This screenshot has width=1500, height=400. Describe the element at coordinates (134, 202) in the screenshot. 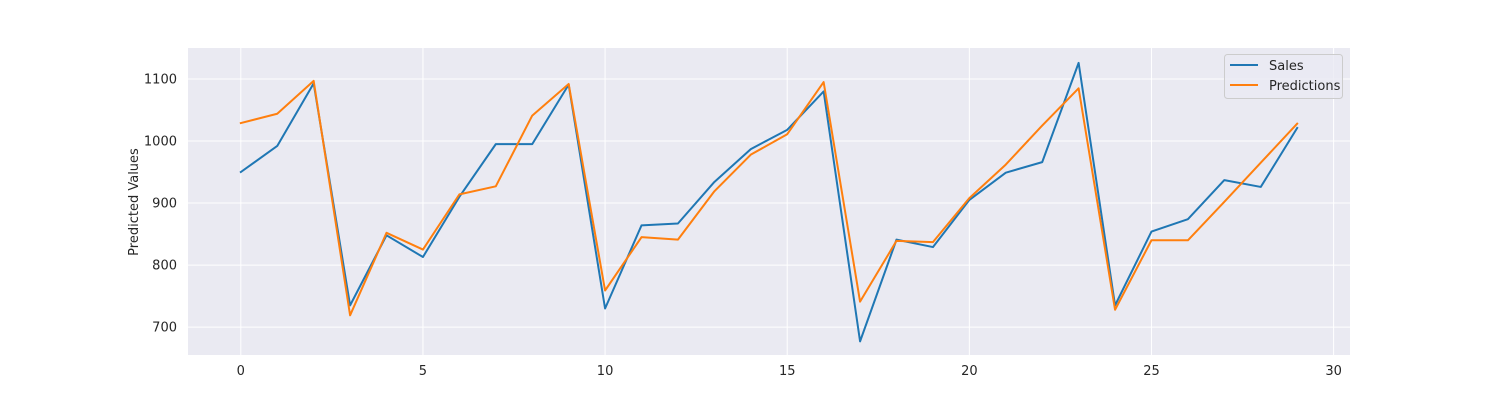

I see `y-axis-label: Predicted Values` at that location.